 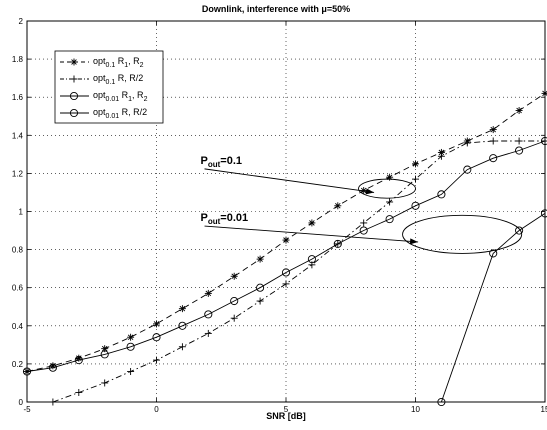 What do you see at coordinates (120, 96) in the screenshot?
I see `legend-label: opt0.01 R1, R2` at bounding box center [120, 96].